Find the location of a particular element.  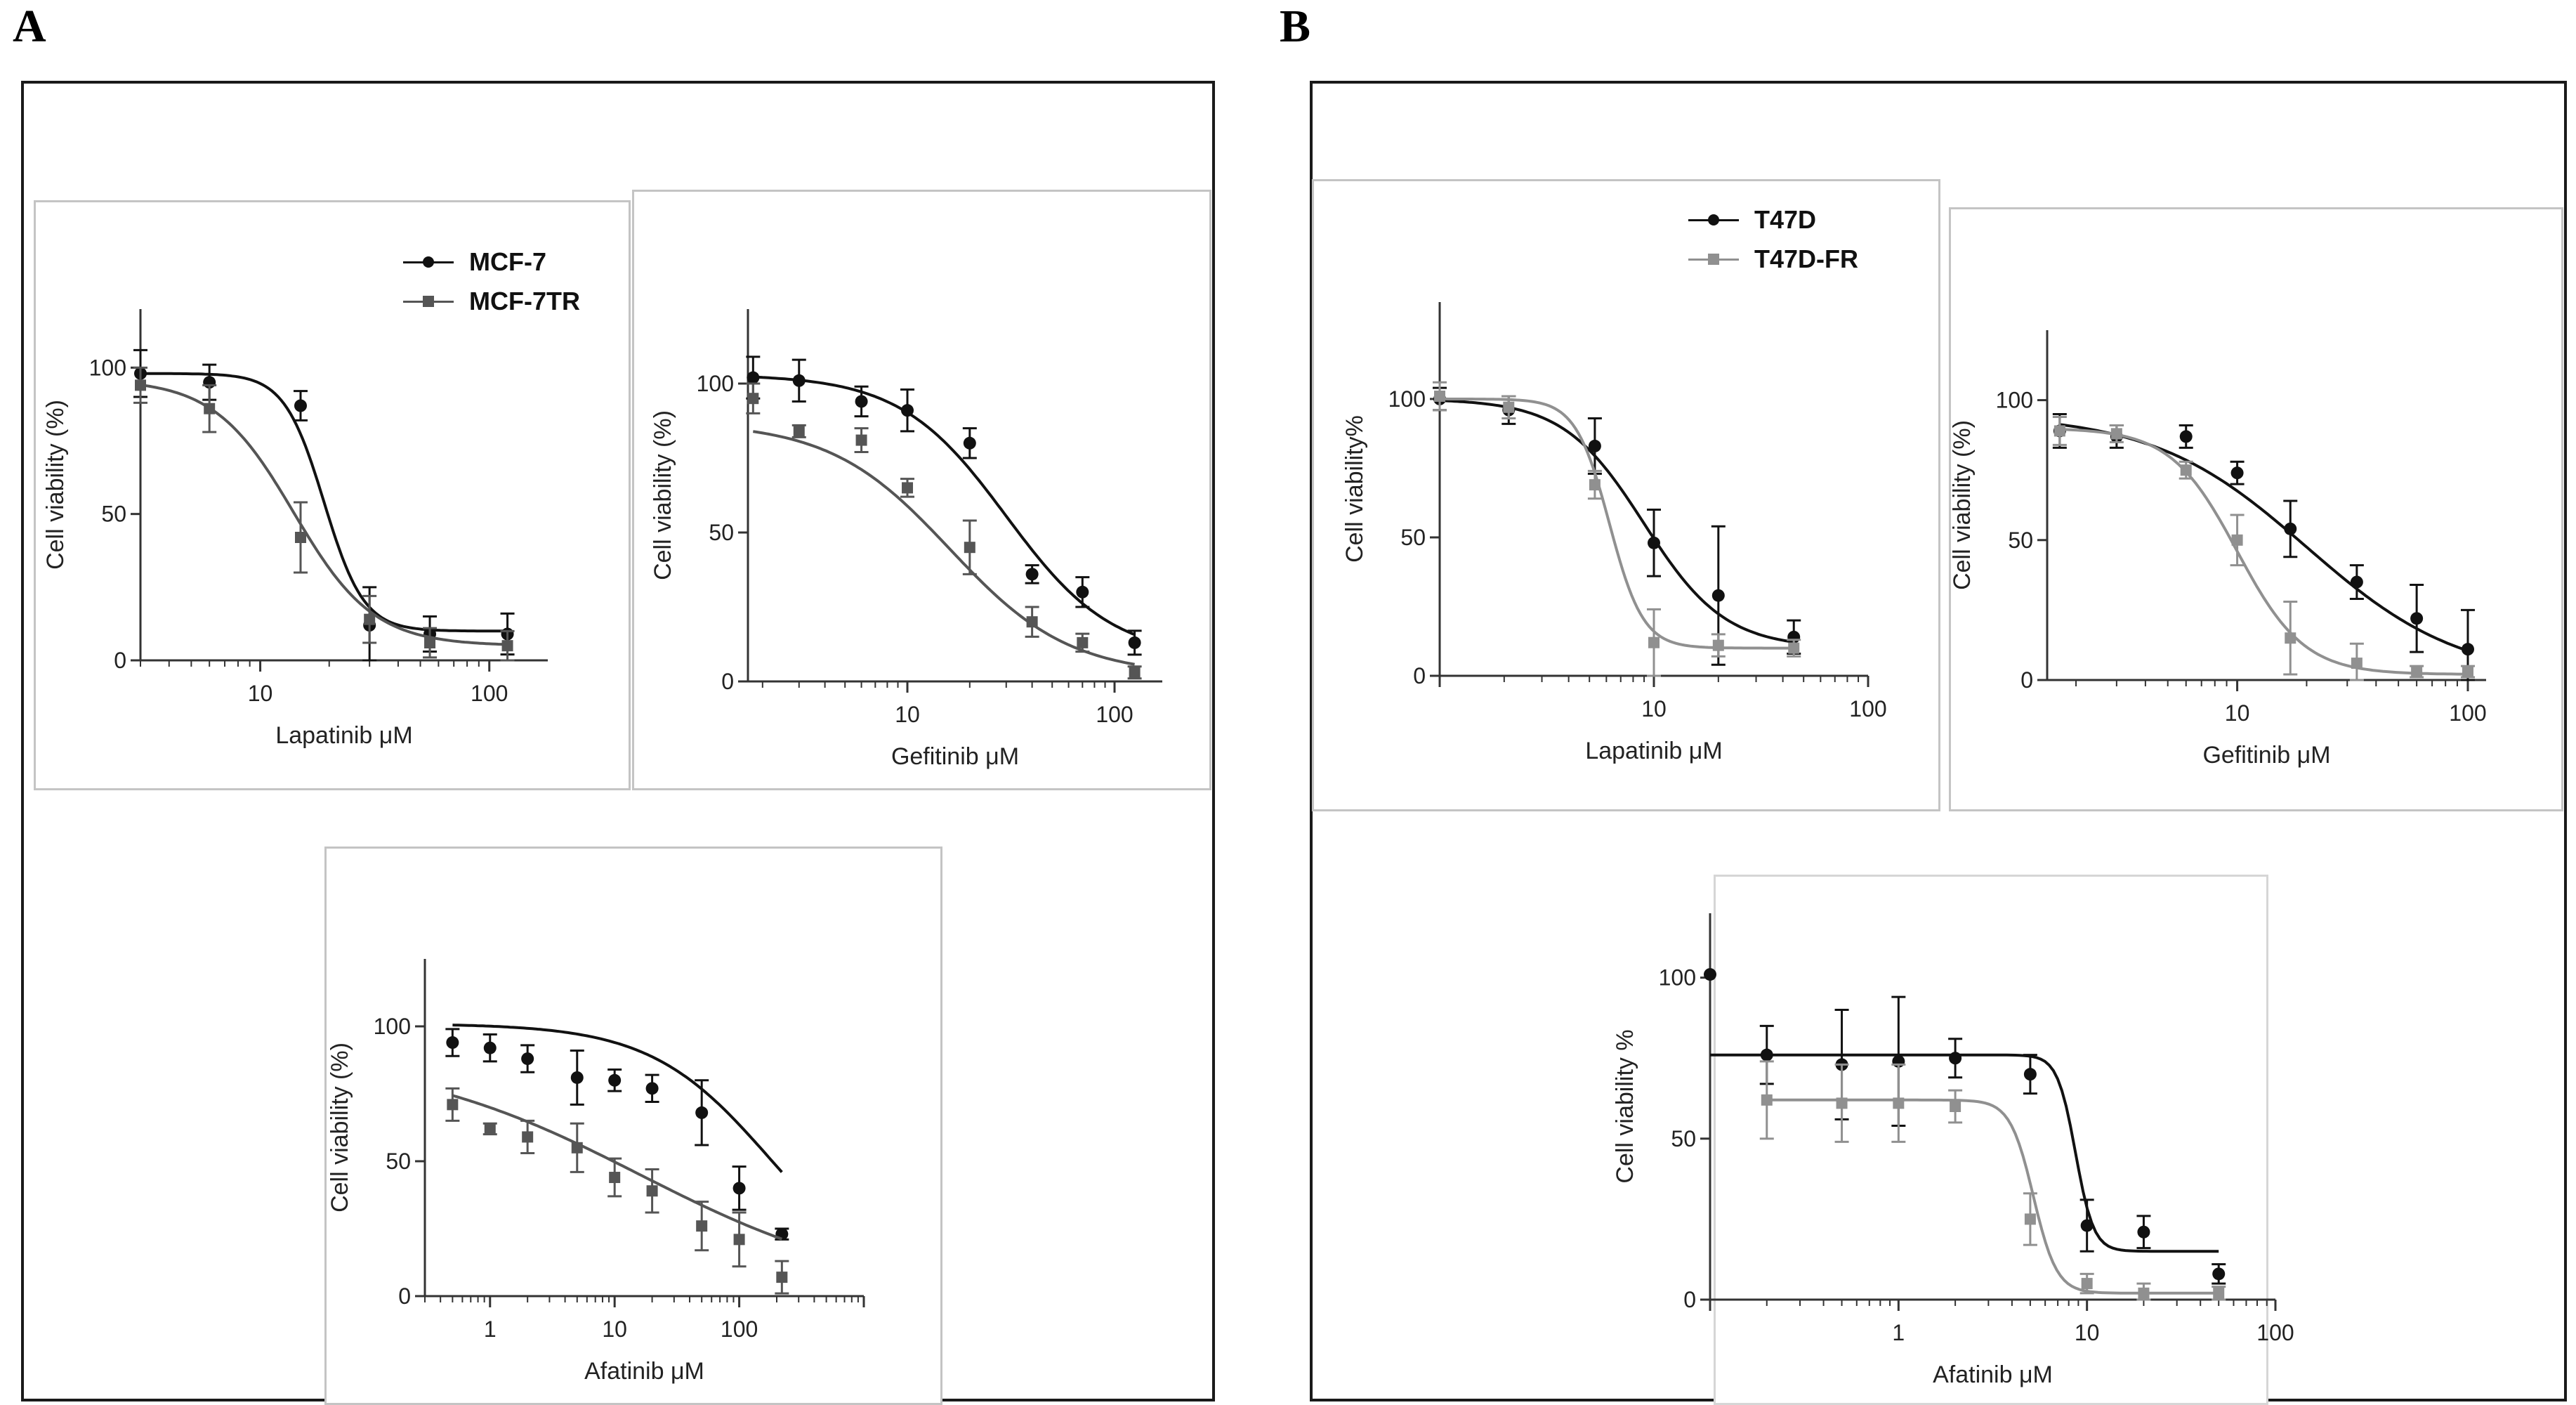

legend-a: MCF-7 MCF-7TR is located at coordinates (490, 281).